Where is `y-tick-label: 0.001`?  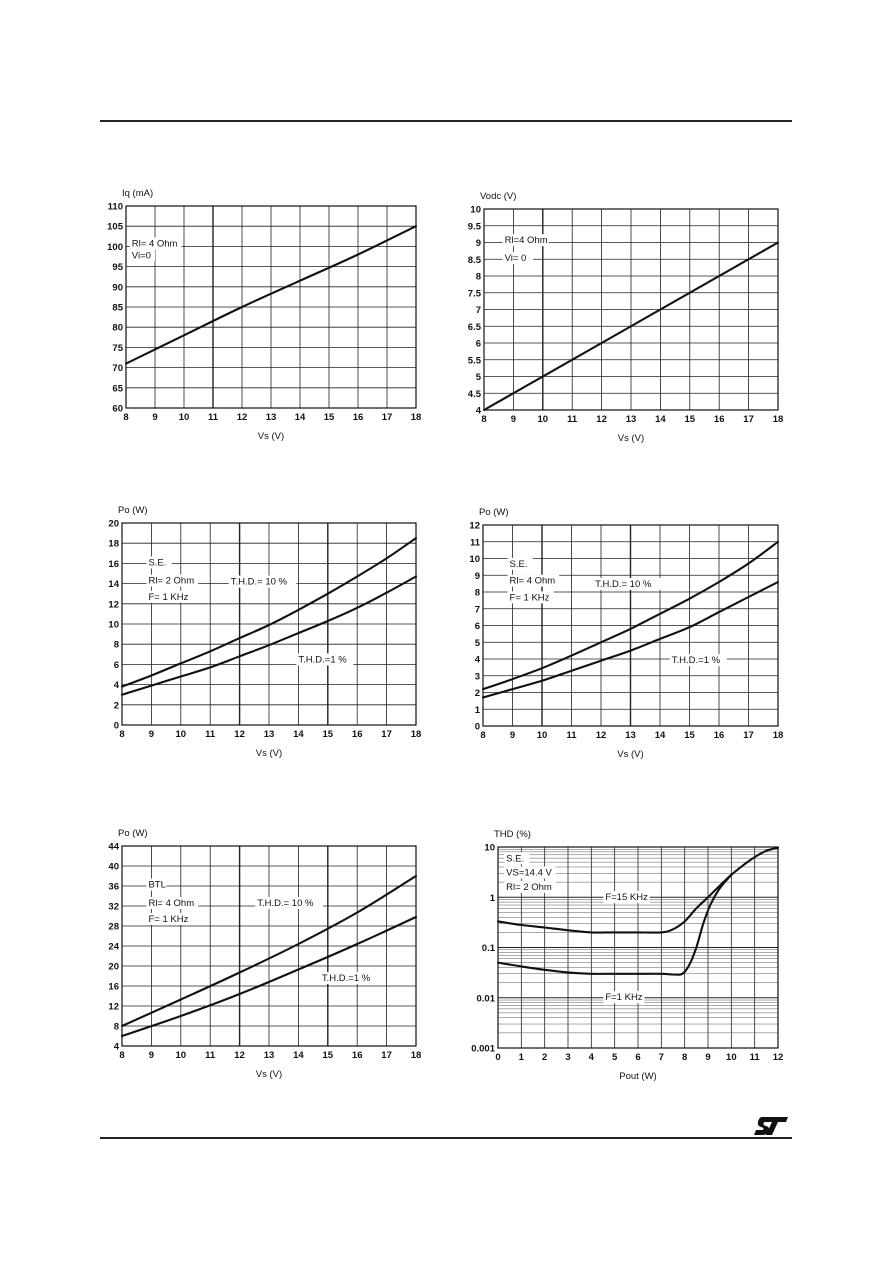 y-tick-label: 0.001 is located at coordinates (483, 1049).